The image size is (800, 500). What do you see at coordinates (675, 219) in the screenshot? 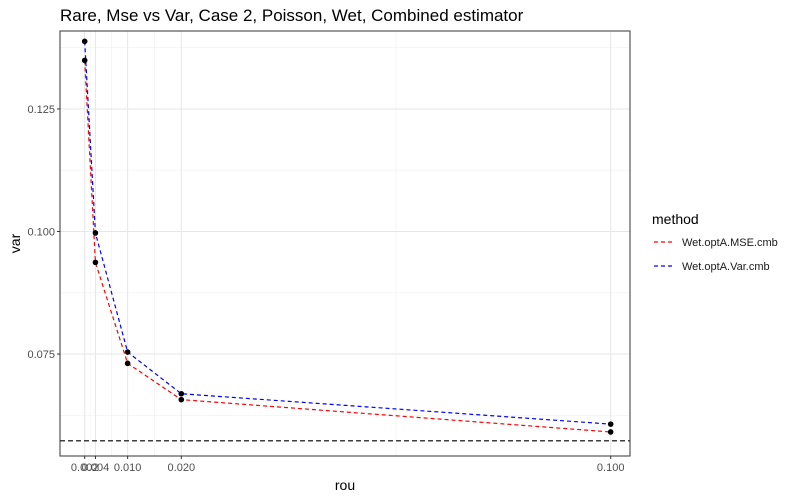
I see `legend-title: method` at bounding box center [675, 219].